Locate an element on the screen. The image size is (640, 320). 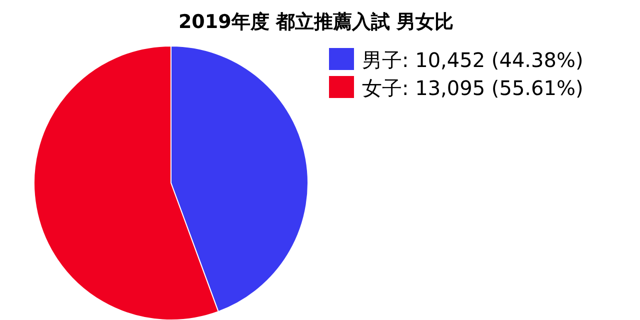
legend-label: 男子: 10,452 (44.38%) is located at coordinates (473, 60).